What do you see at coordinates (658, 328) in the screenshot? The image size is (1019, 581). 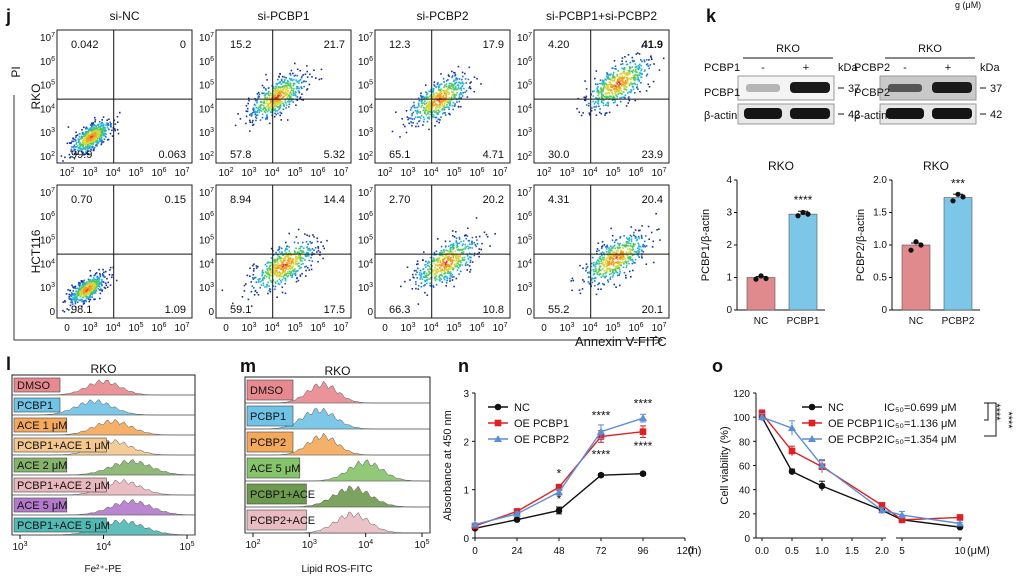 I see `flow-xtick: 10⁷` at bounding box center [658, 328].